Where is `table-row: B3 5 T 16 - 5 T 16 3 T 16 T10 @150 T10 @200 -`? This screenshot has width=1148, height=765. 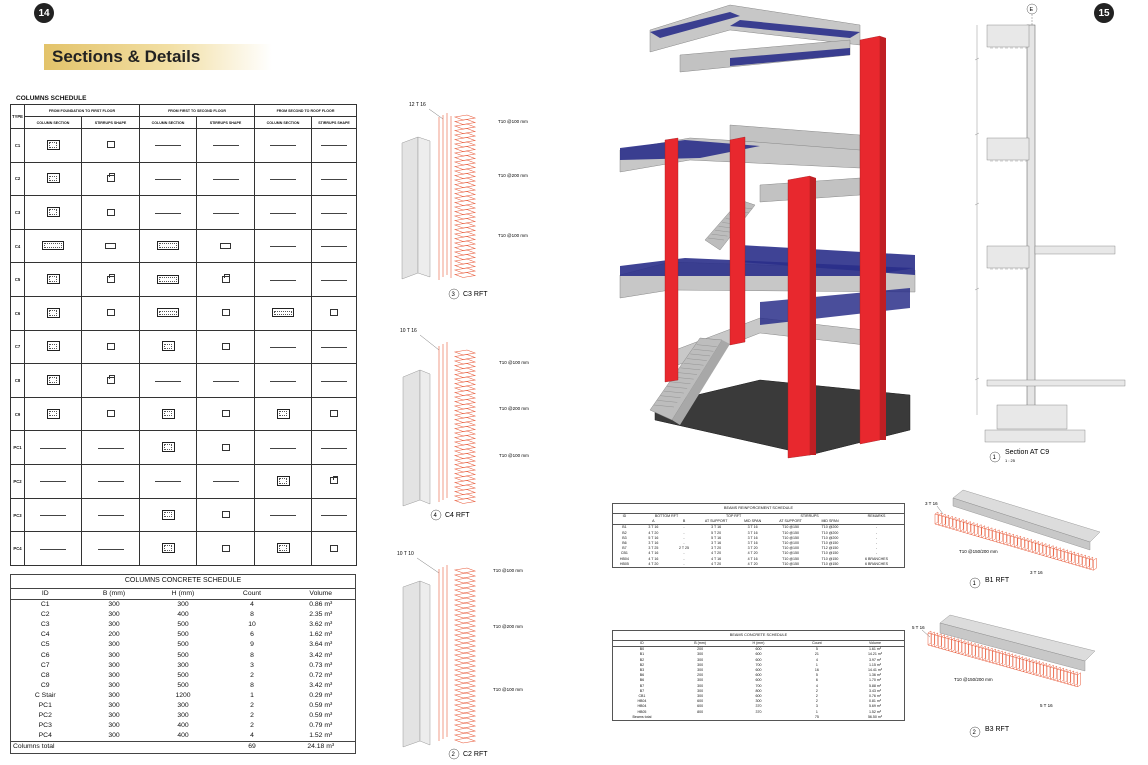 table-row: B3 5 T 16 - 5 T 16 3 T 16 T10 @150 T10 @200 - is located at coordinates (759, 538).